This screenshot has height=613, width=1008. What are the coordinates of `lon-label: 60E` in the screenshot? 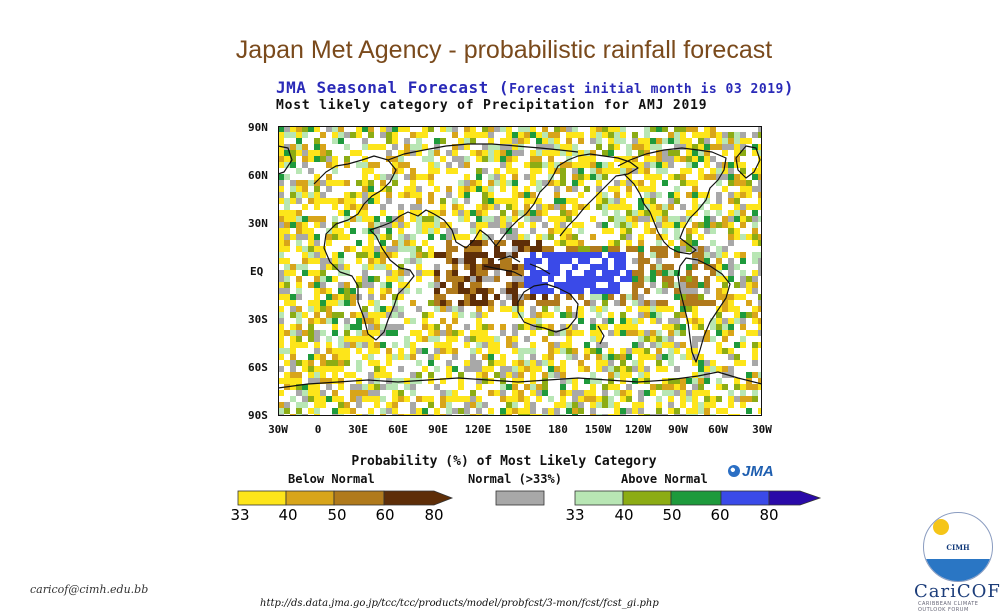 It's located at (398, 429).